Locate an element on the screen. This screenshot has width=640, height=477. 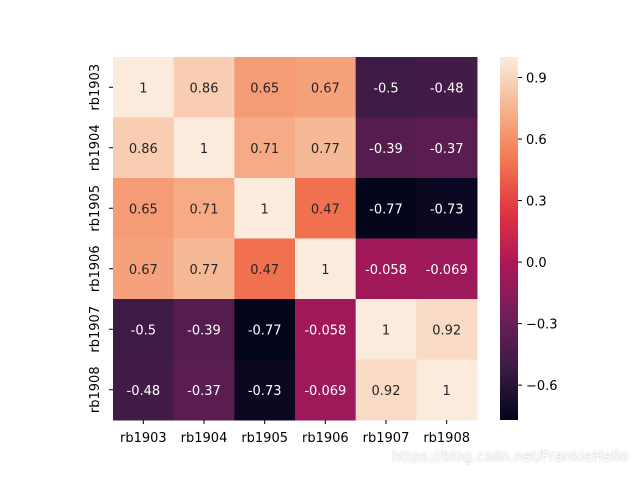
heatmap-cell-rb1906-rb1907 is located at coordinates (386, 269).